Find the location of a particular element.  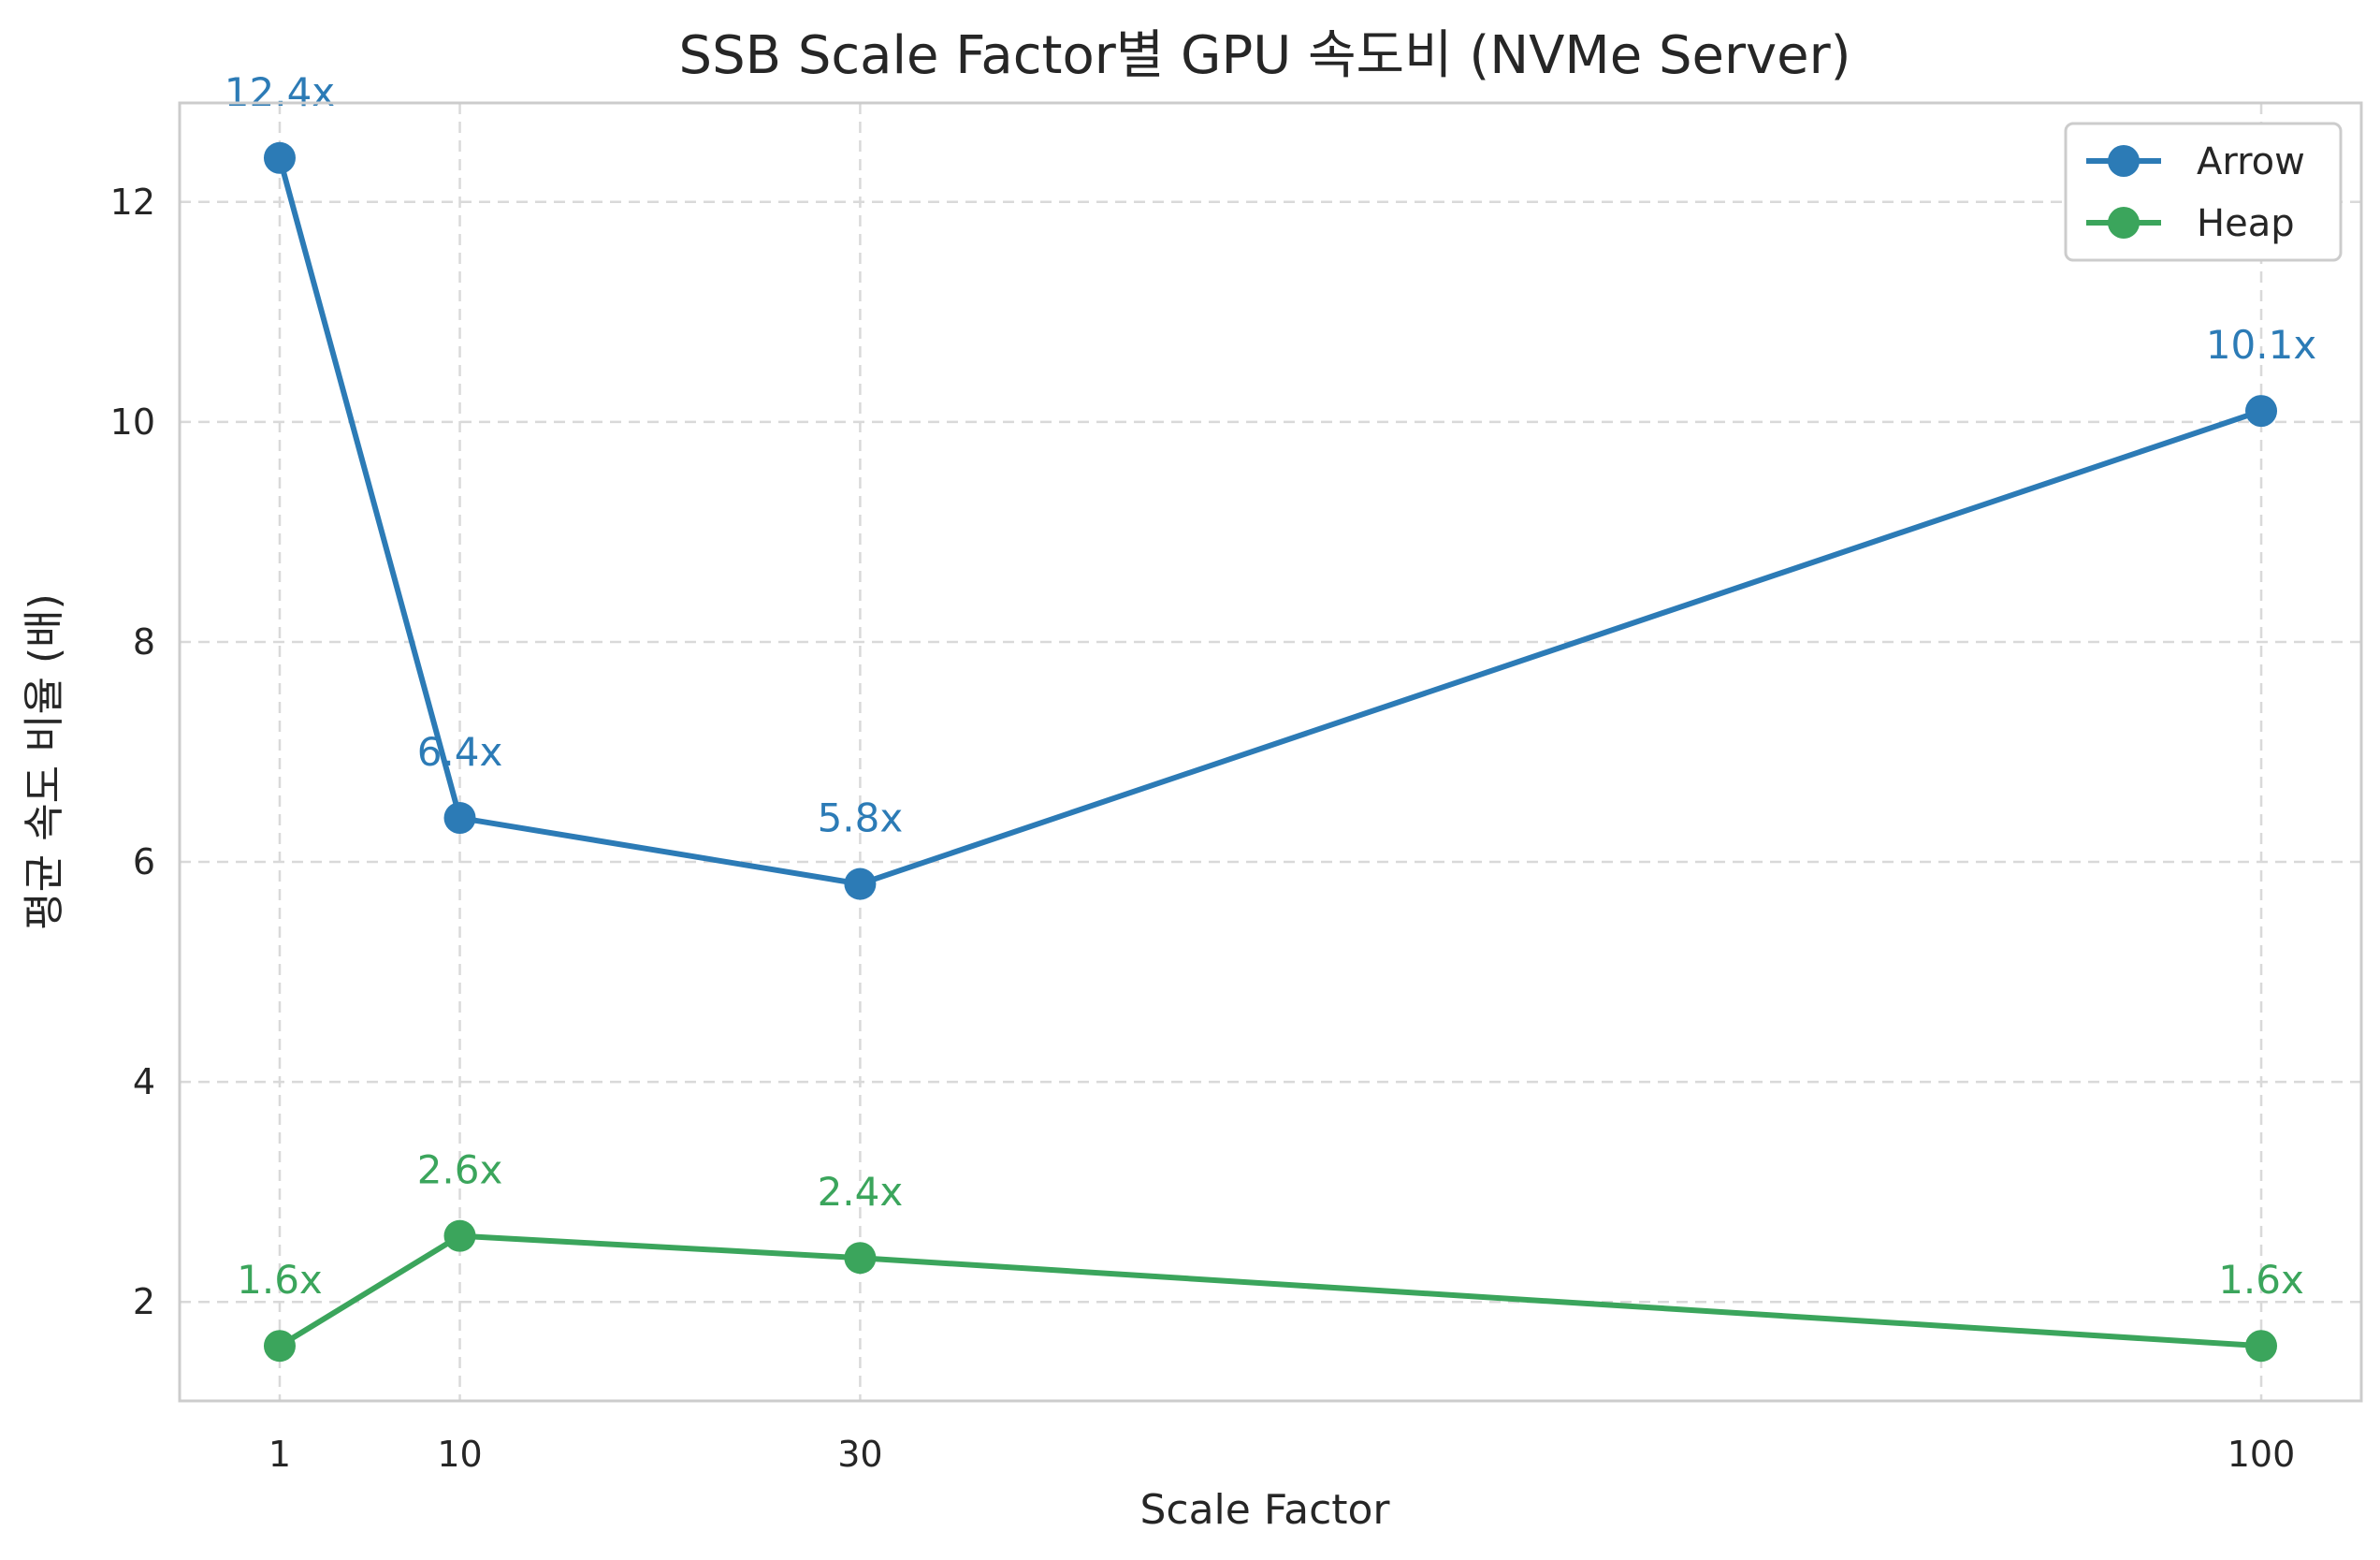

y-tick-label: 6 is located at coordinates (144, 861).